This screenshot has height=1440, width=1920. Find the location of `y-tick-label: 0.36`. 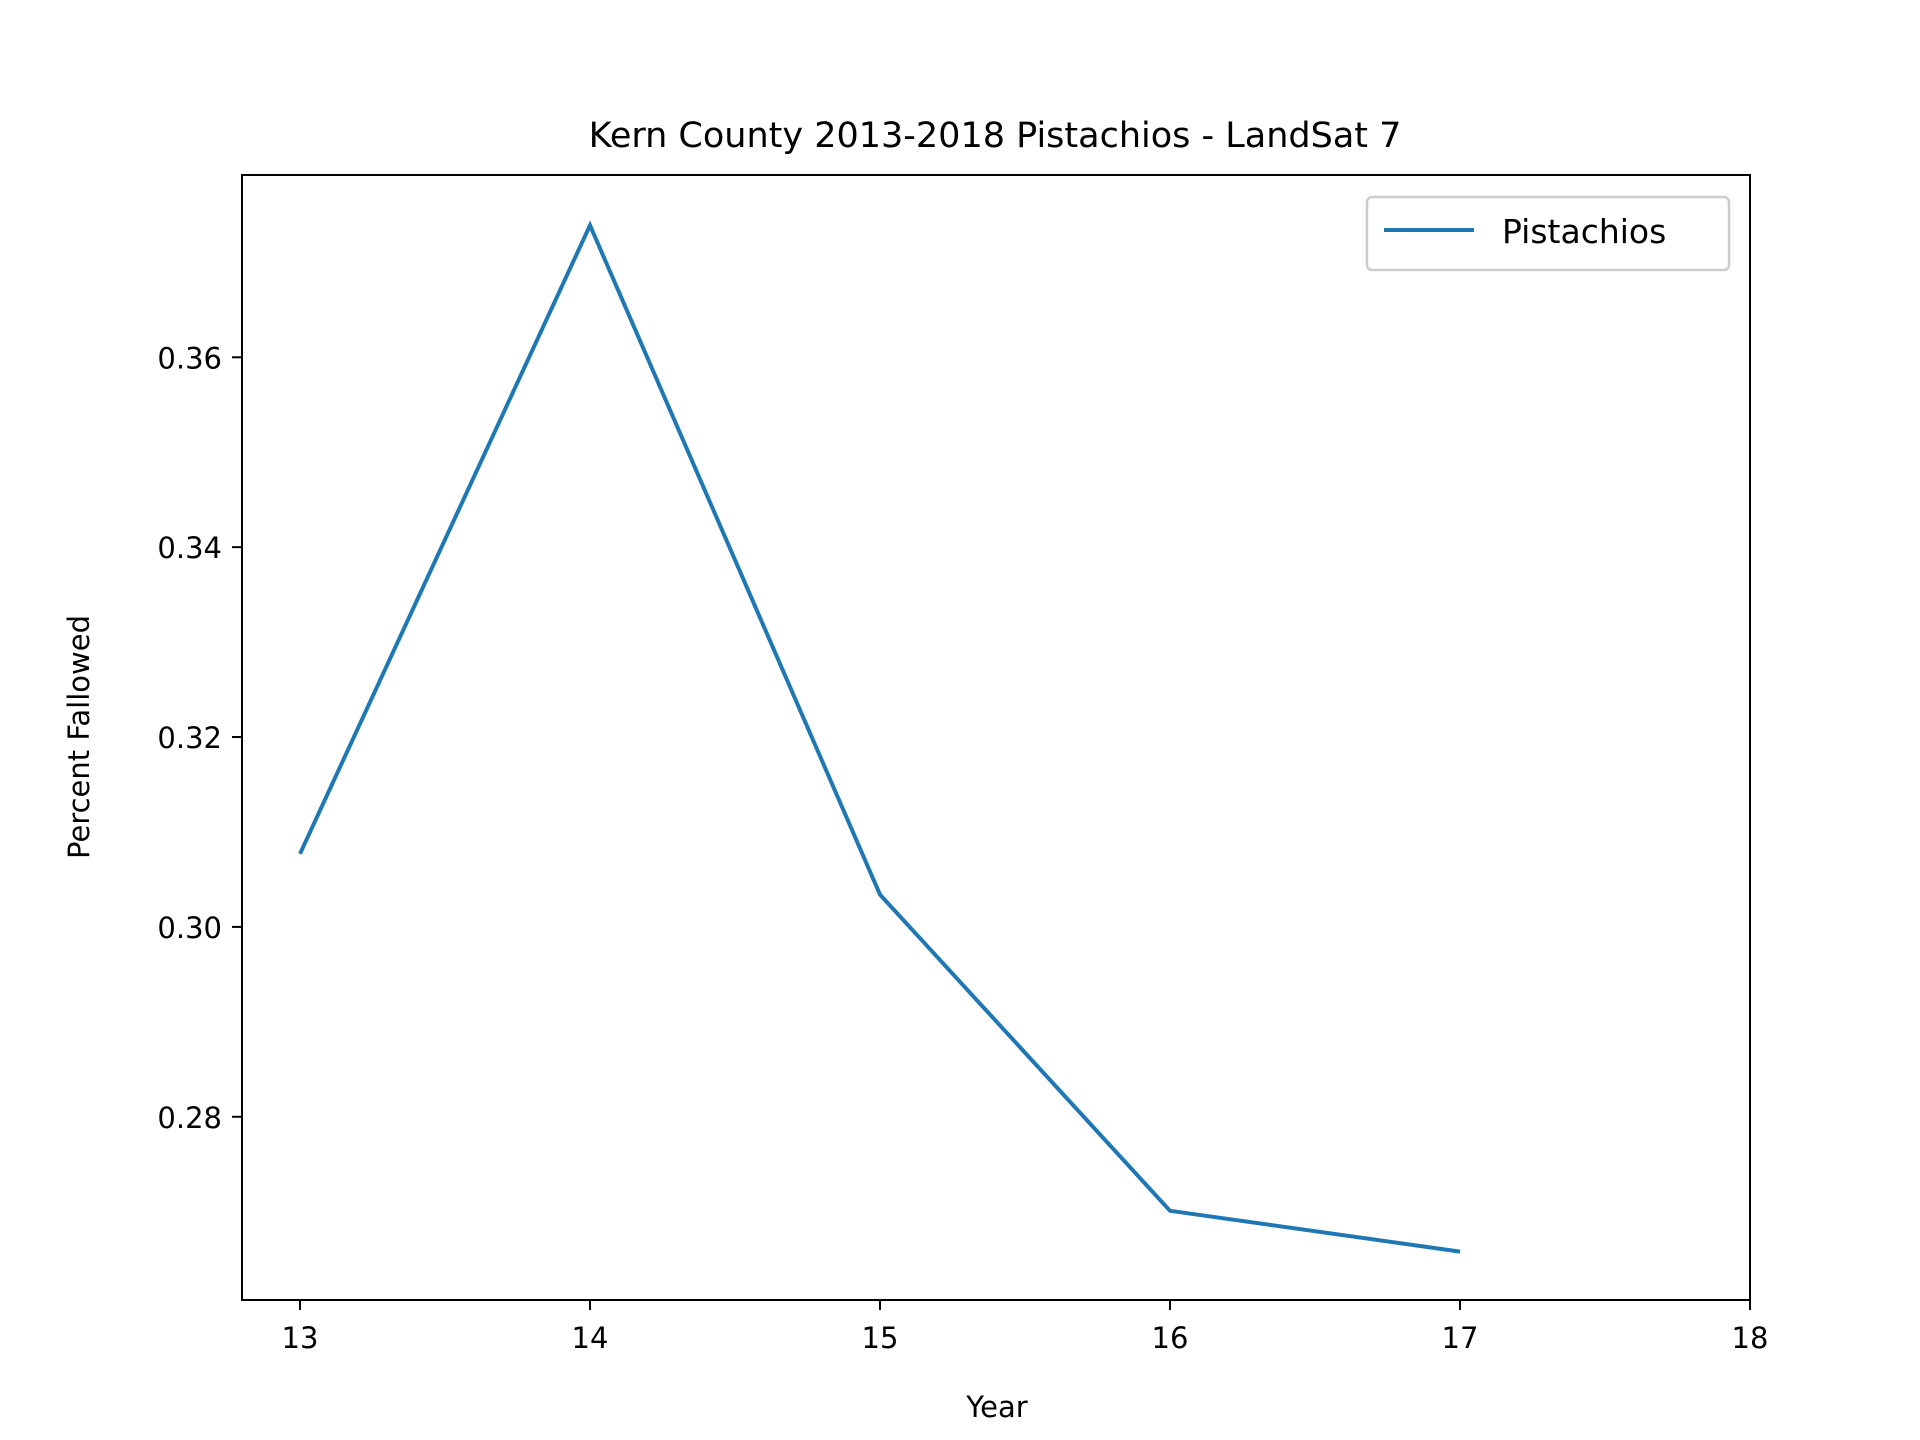

y-tick-label: 0.36 is located at coordinates (189, 358).